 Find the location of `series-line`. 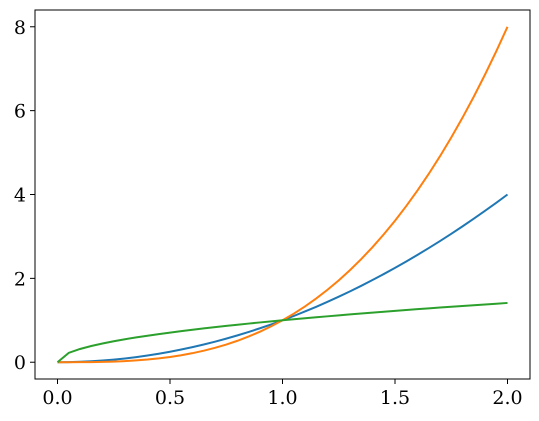

series-line is located at coordinates (282, 332).